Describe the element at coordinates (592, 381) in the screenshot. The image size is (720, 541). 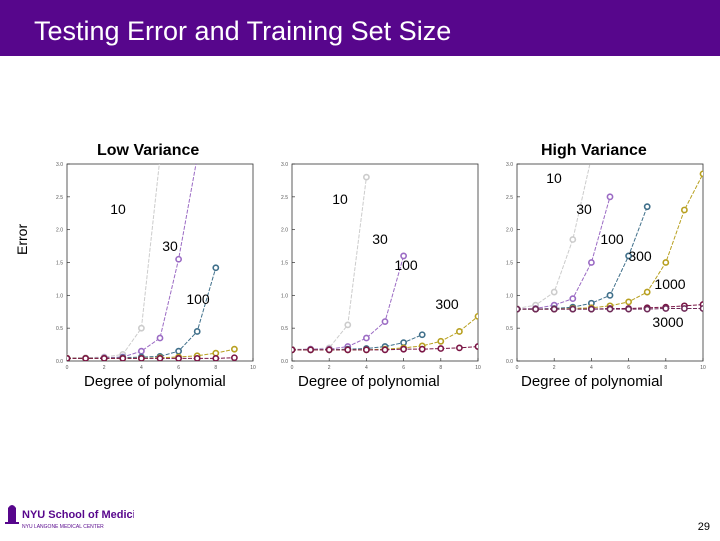
I see `x-axis-label-right: Degree of polynomial` at that location.